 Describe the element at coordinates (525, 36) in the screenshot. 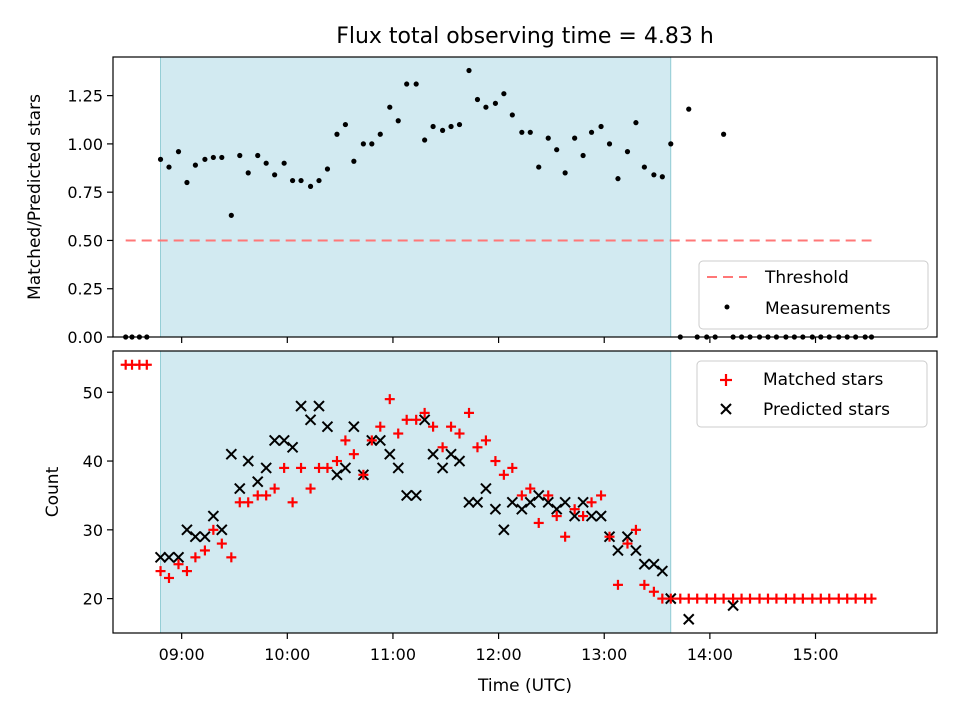

I see `figure-title: Flux total observing time = 4.83 h` at that location.